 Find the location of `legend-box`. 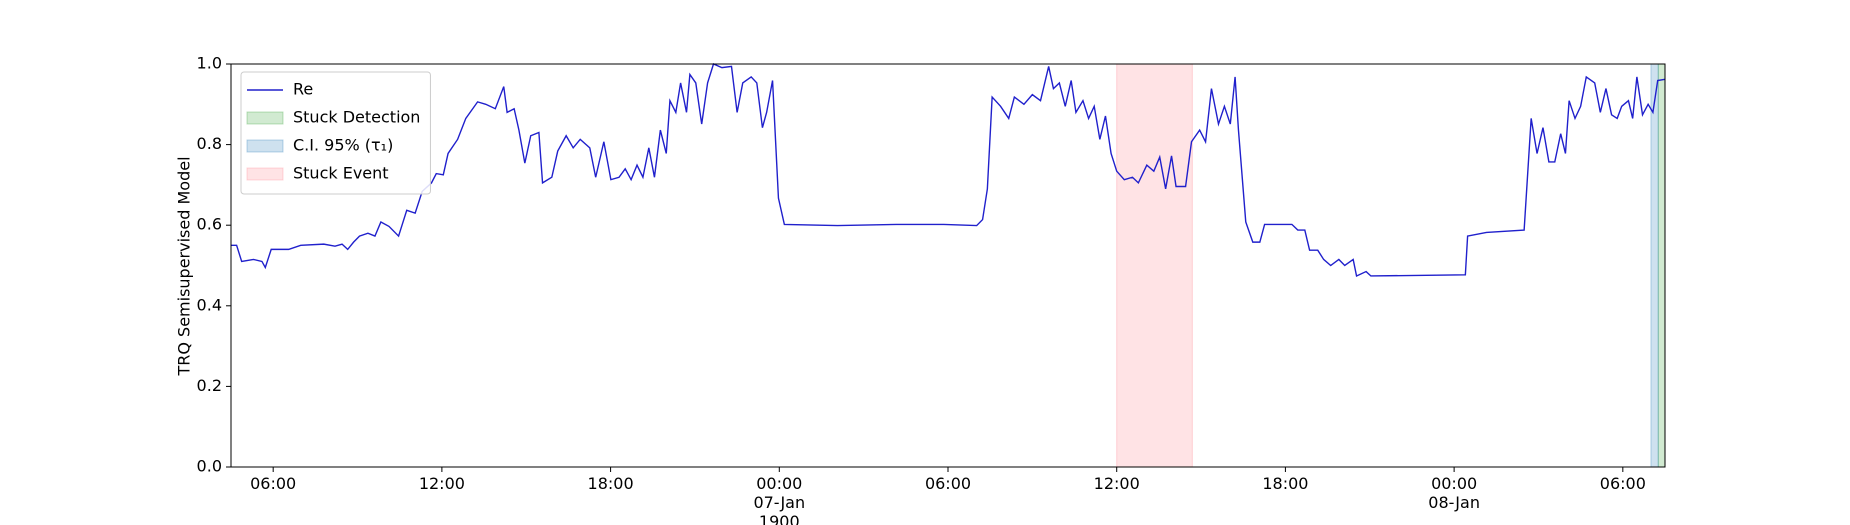

legend-box is located at coordinates (335, 133).